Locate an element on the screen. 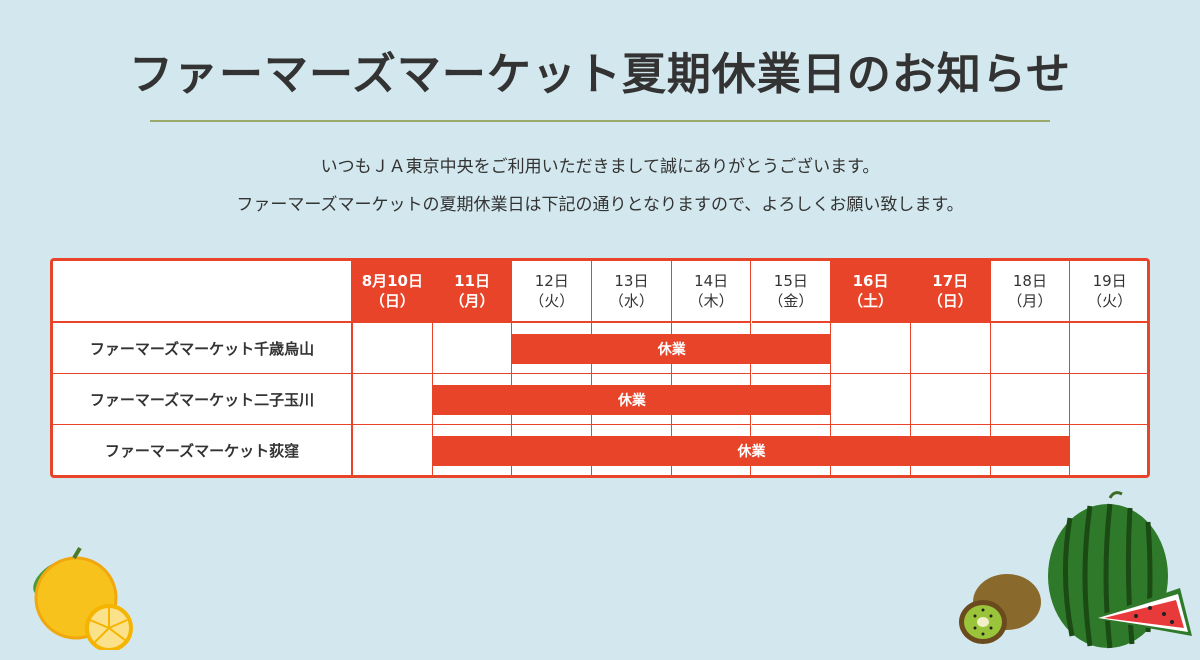  watermelon-icon is located at coordinates (1120, 570).